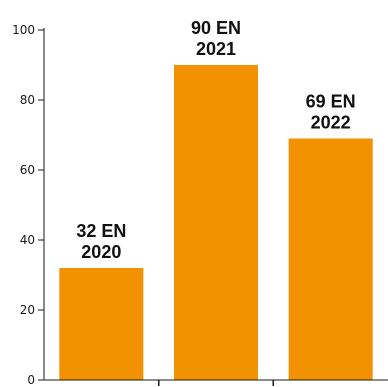 Image resolution: width=388 pixels, height=387 pixels. What do you see at coordinates (28, 205) in the screenshot?
I see `y-axis: 0 20 40 60 80 100` at bounding box center [28, 205].